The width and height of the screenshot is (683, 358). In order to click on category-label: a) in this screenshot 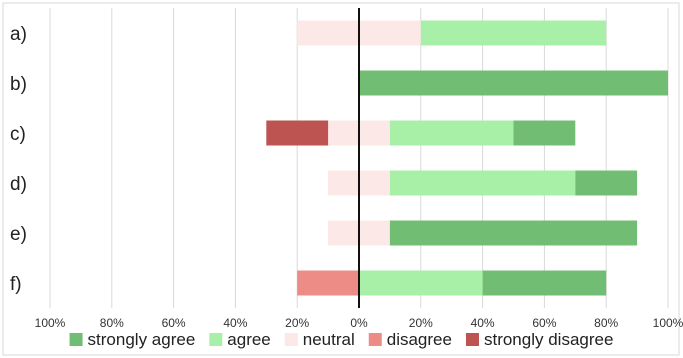, I will do `click(18, 34)`.